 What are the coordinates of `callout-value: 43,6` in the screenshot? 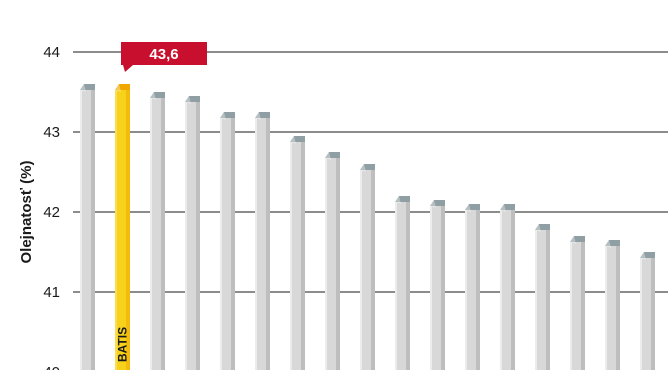 It's located at (163, 54).